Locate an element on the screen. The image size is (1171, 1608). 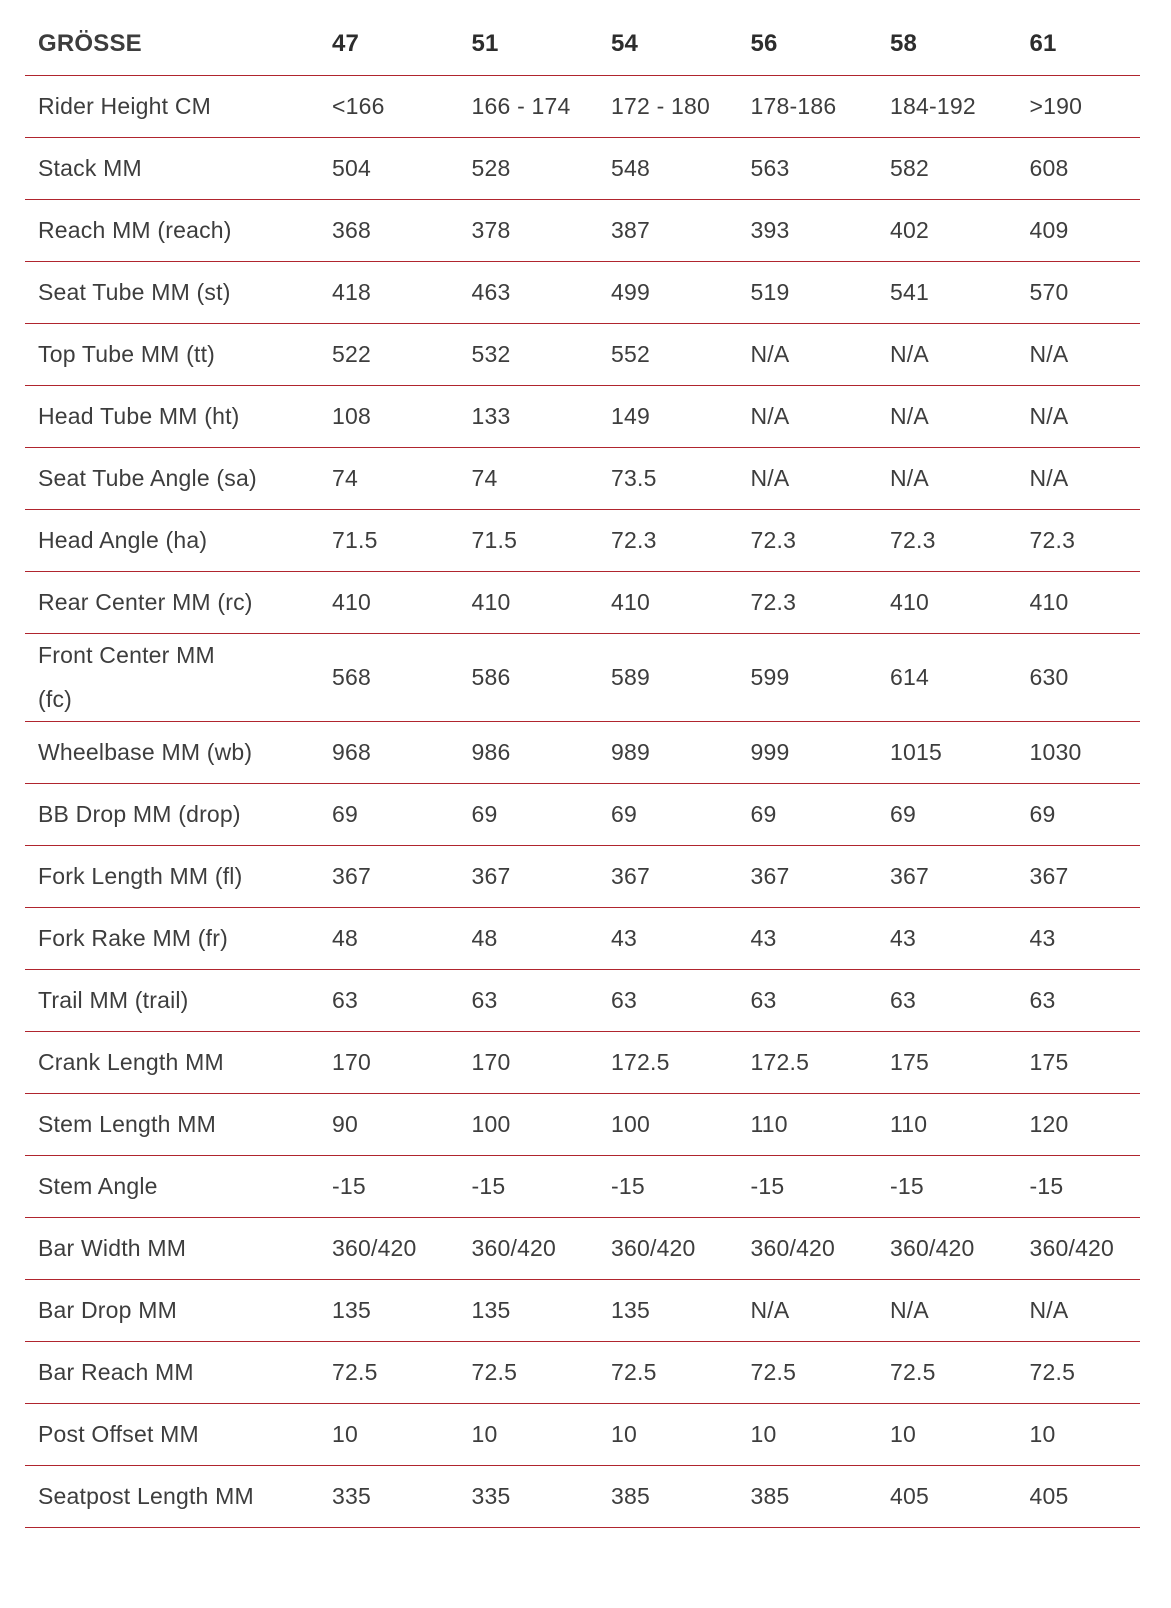
row-label: Rider Height CM is located at coordinates (124, 105).